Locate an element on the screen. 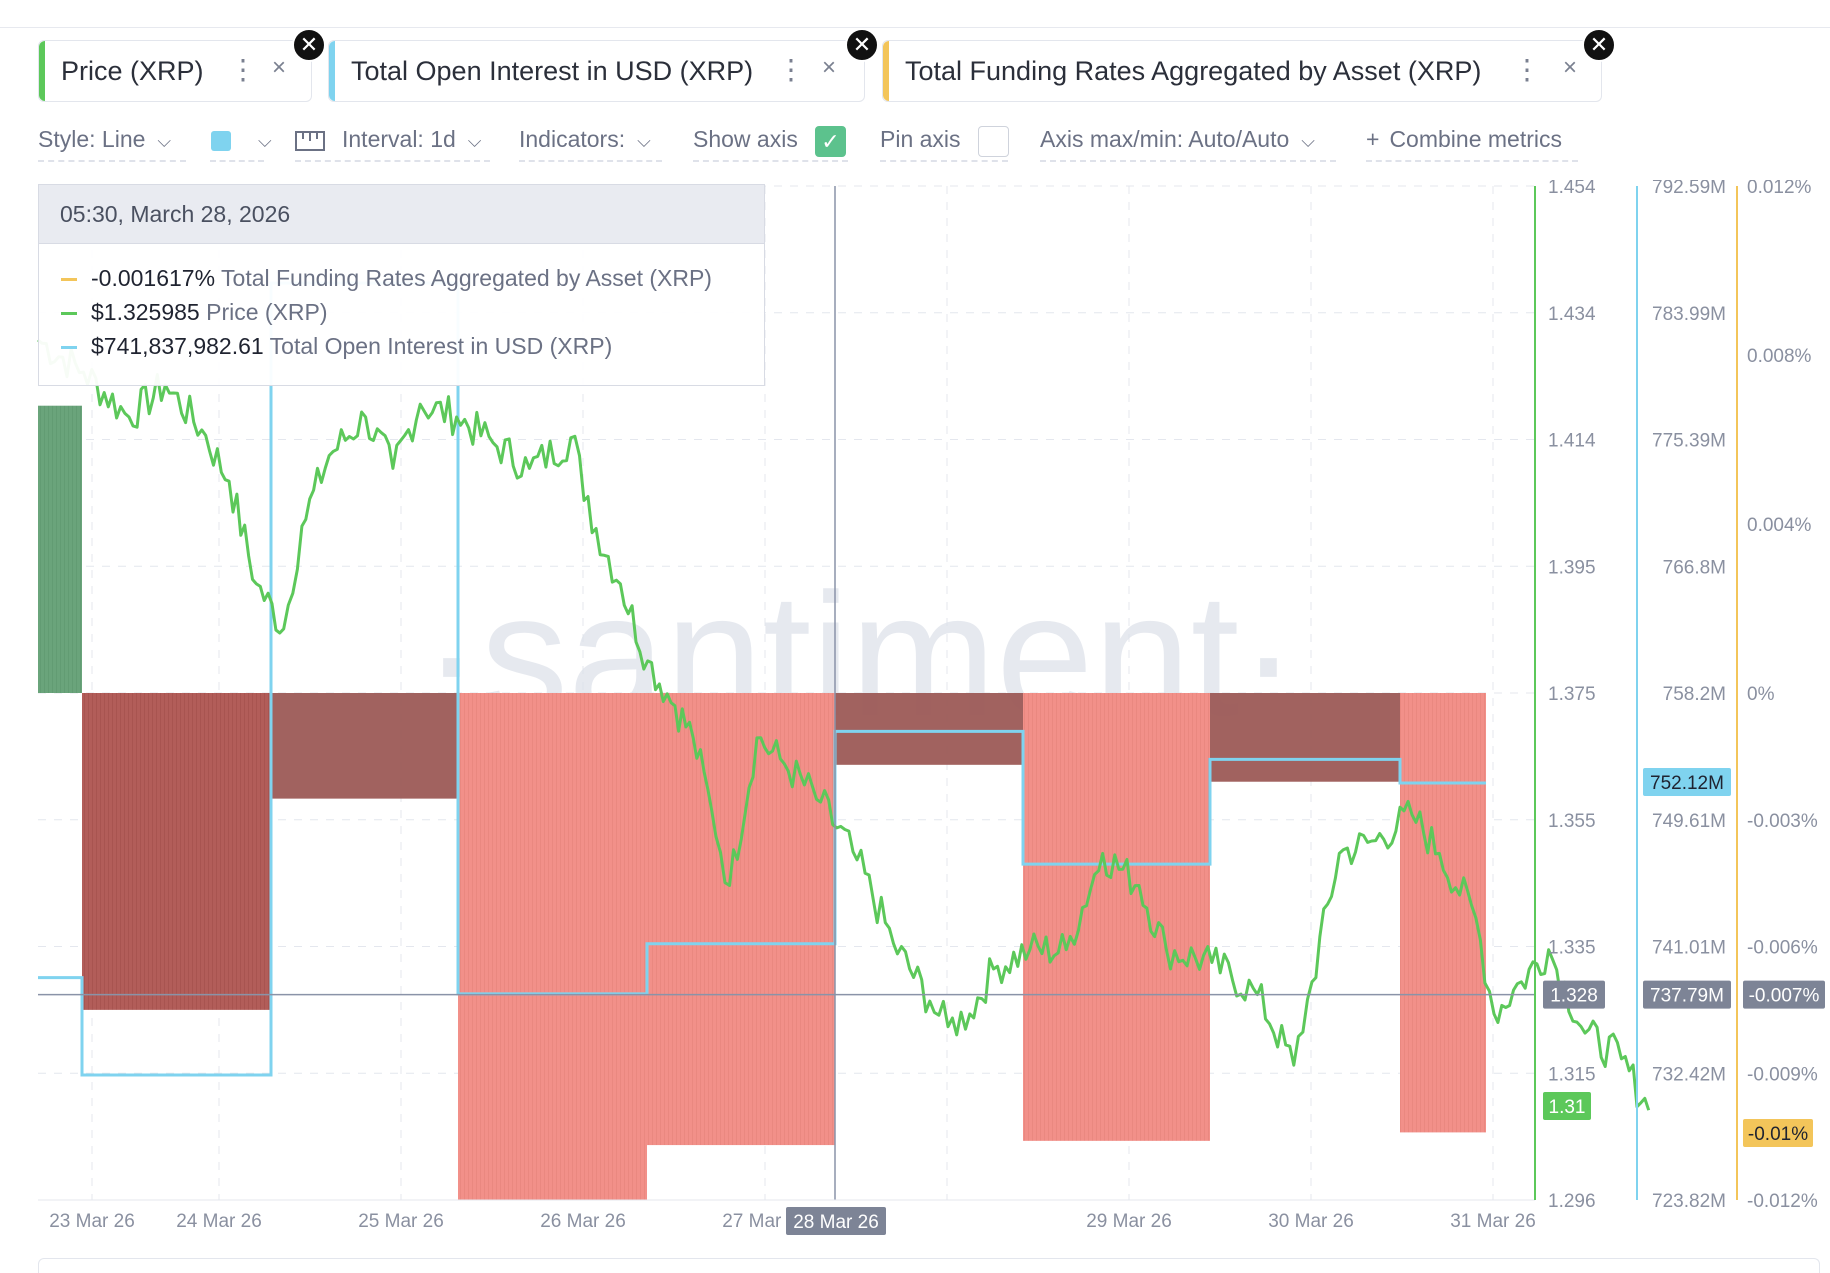  color-select: ⌵ is located at coordinates (259, 139).